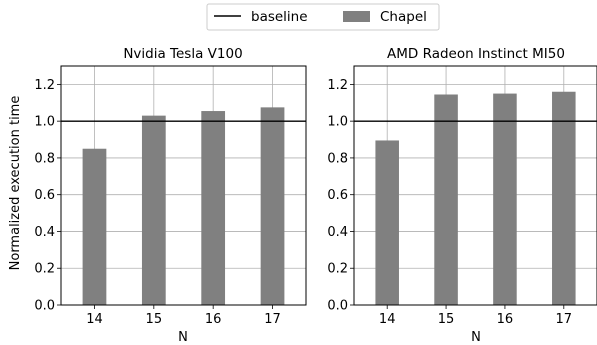 The height and width of the screenshot is (345, 597). Describe the element at coordinates (182, 54) in the screenshot. I see `panel-title: Nvidia Tesla V100` at that location.